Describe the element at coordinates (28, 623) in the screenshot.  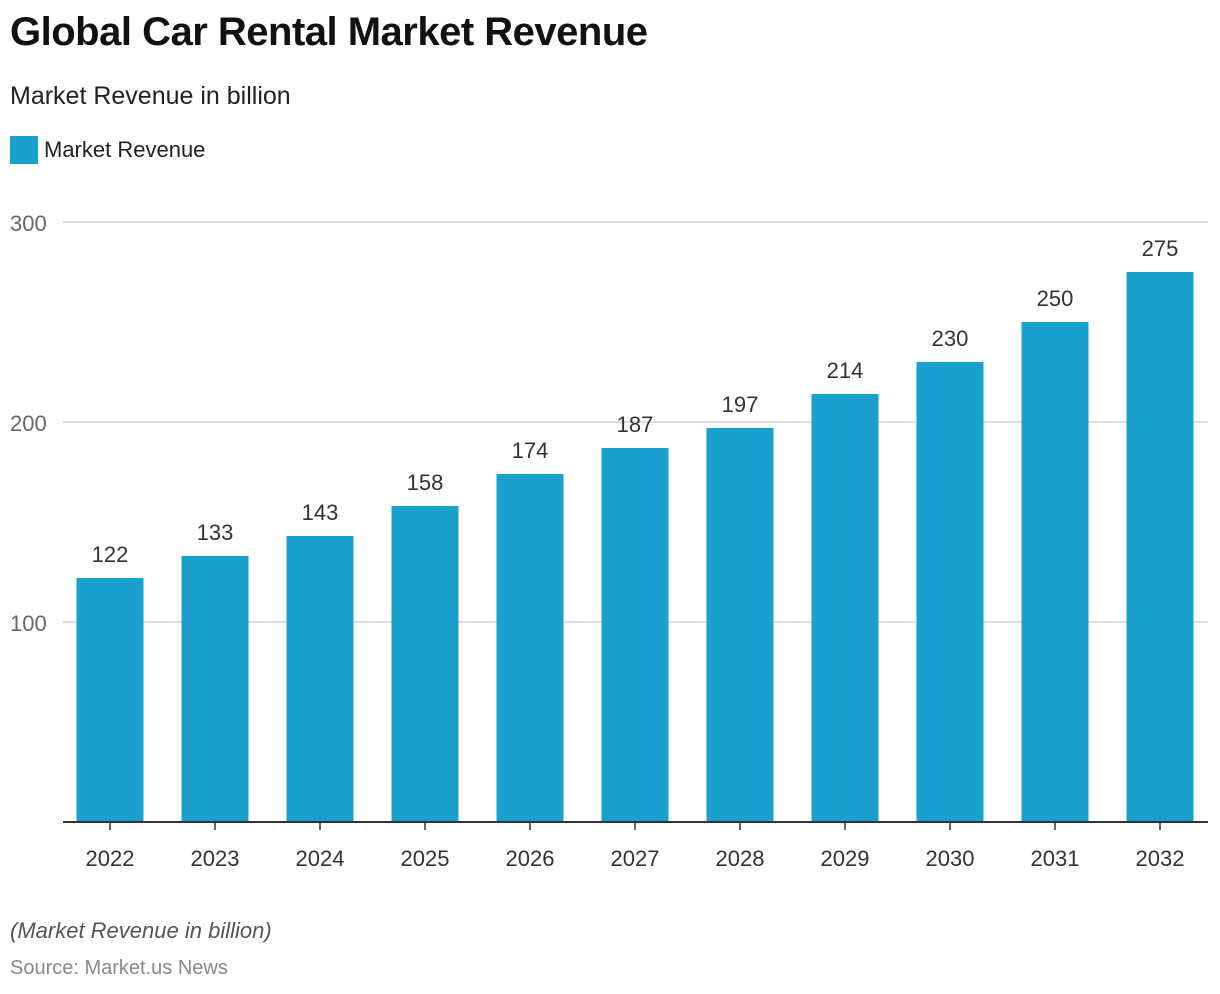
I see `y-tick-label: 100` at that location.